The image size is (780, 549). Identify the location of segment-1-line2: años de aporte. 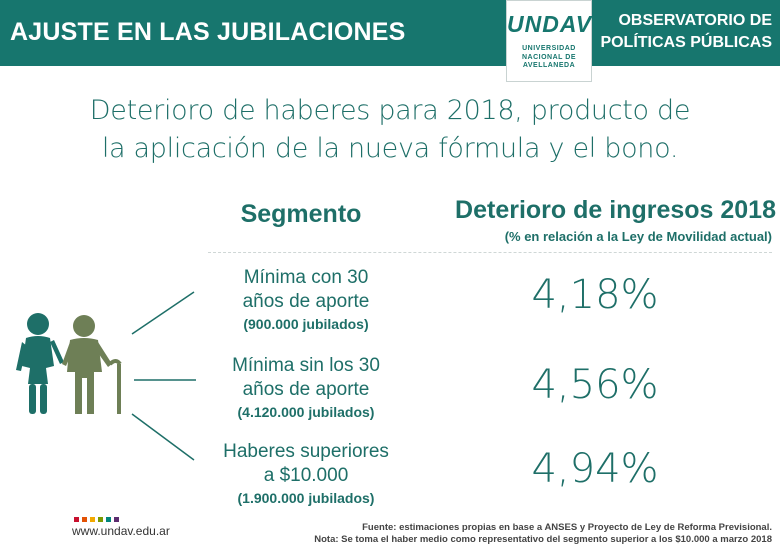
(306, 301).